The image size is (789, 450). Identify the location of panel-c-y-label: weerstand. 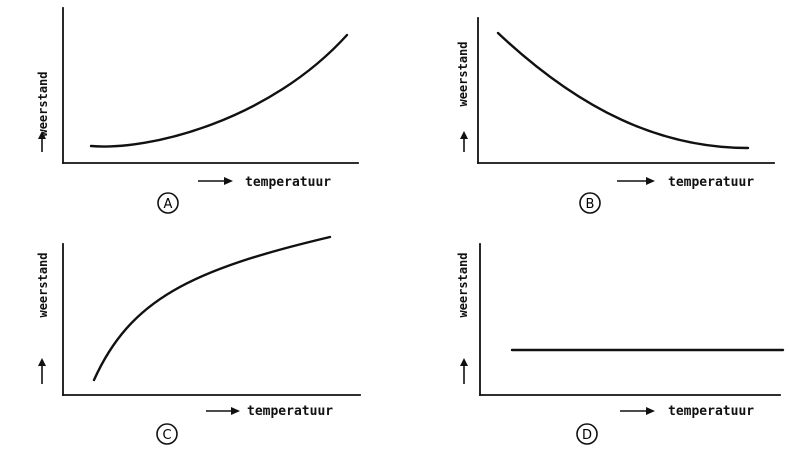
(43, 284).